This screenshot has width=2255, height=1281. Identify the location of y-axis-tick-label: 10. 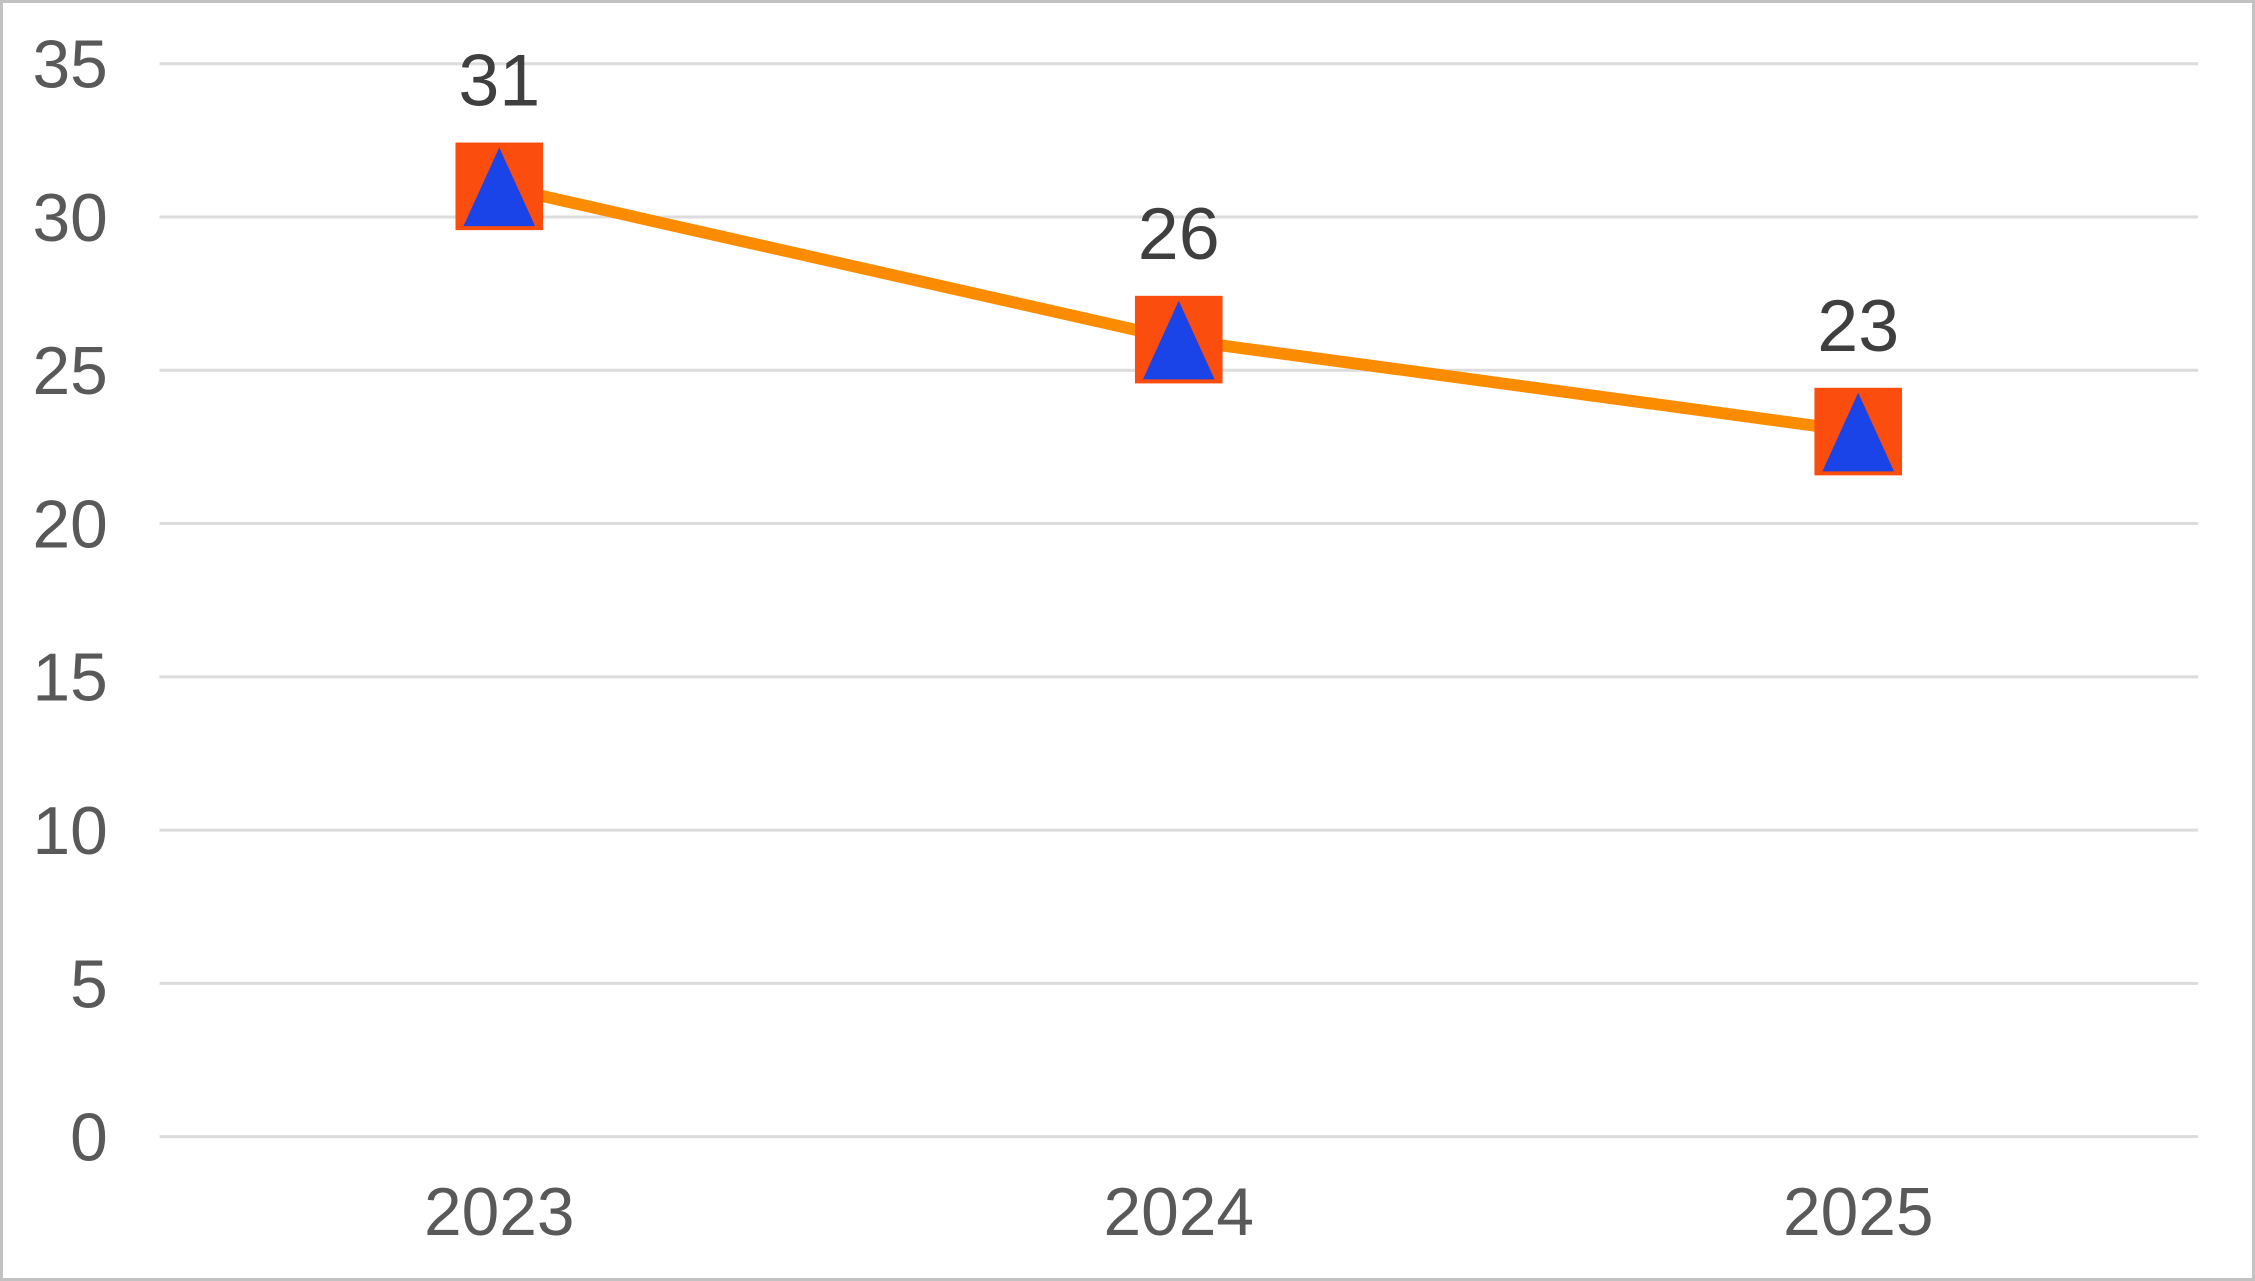
(70, 831).